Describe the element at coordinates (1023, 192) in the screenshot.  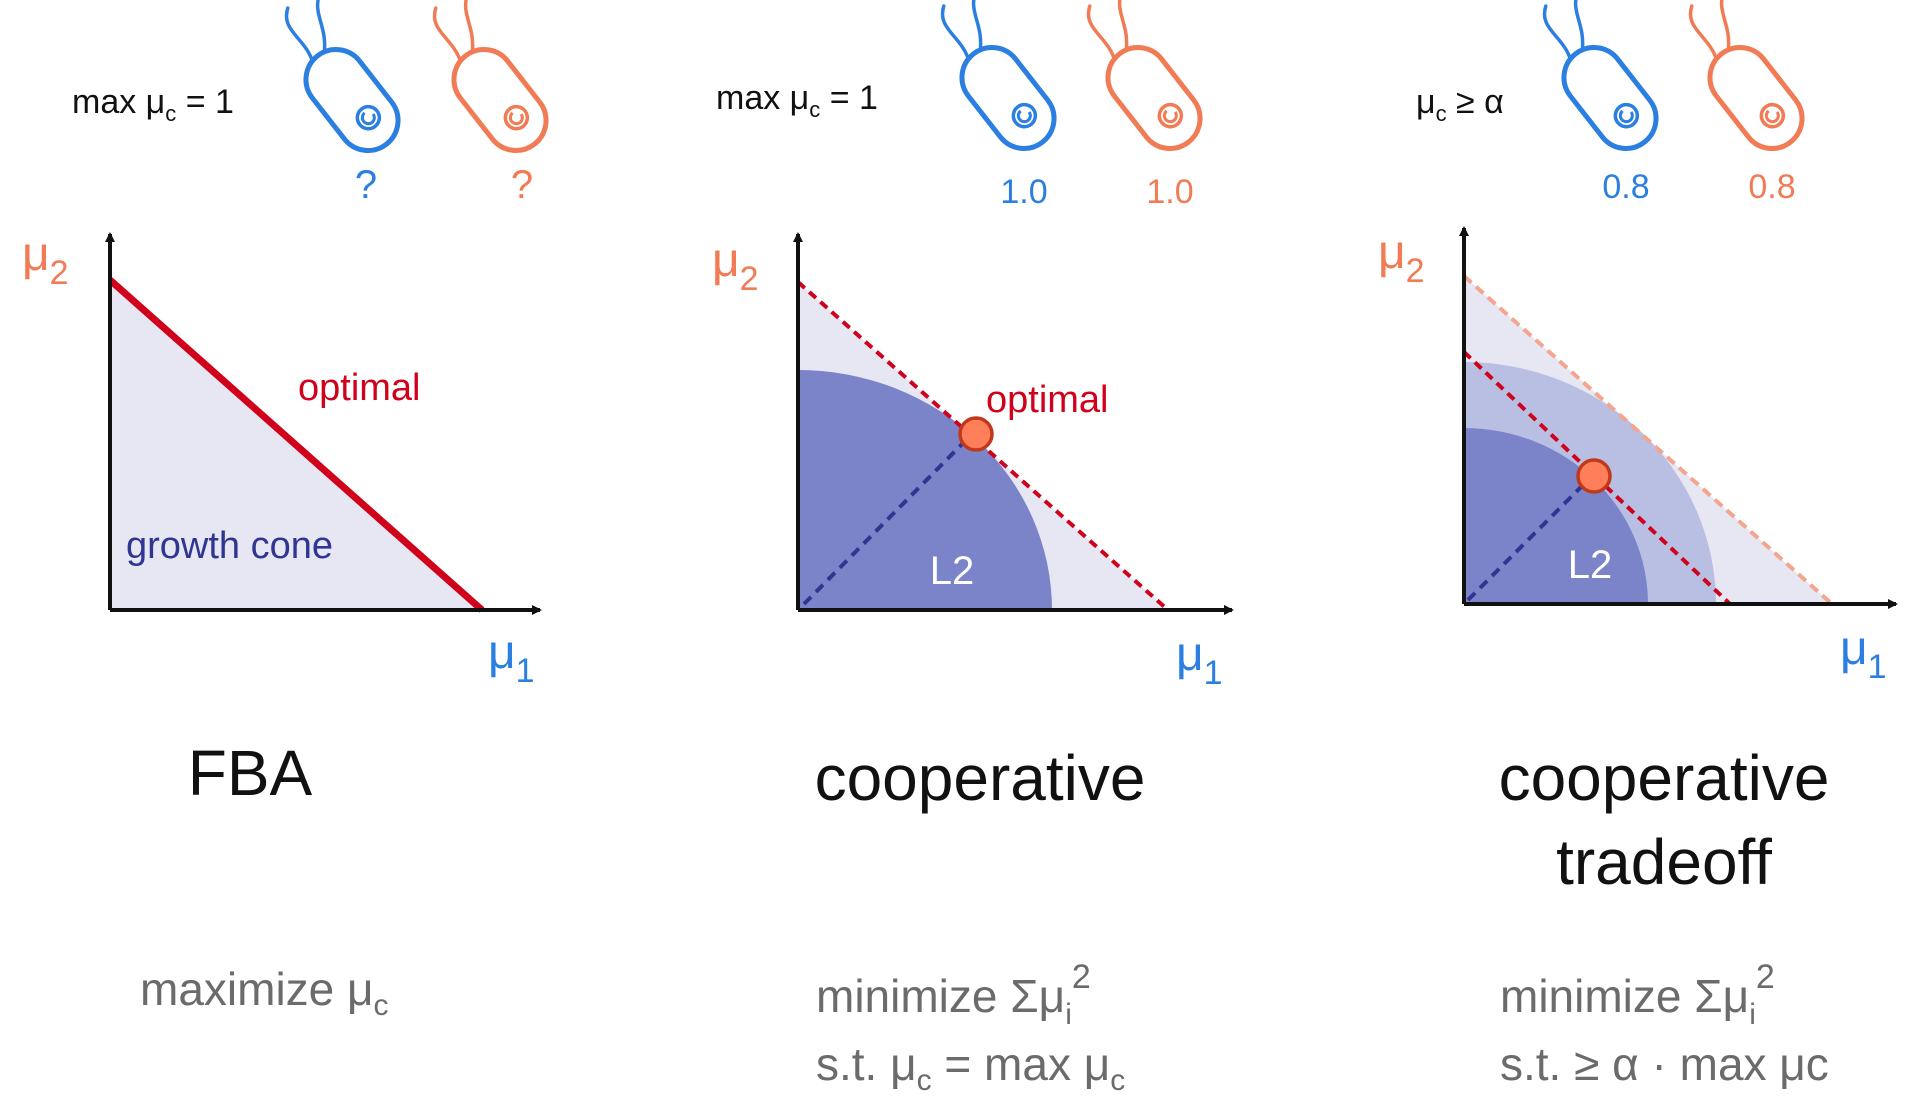
I see `cell-1-value: 1.0` at that location.